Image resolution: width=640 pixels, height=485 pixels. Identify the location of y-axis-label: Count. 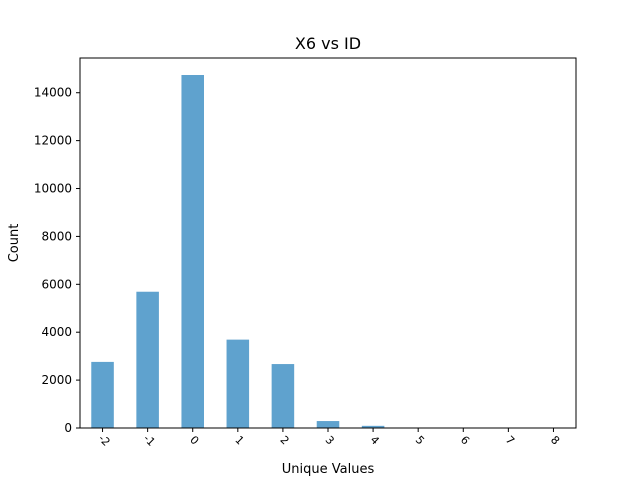
(14, 243).